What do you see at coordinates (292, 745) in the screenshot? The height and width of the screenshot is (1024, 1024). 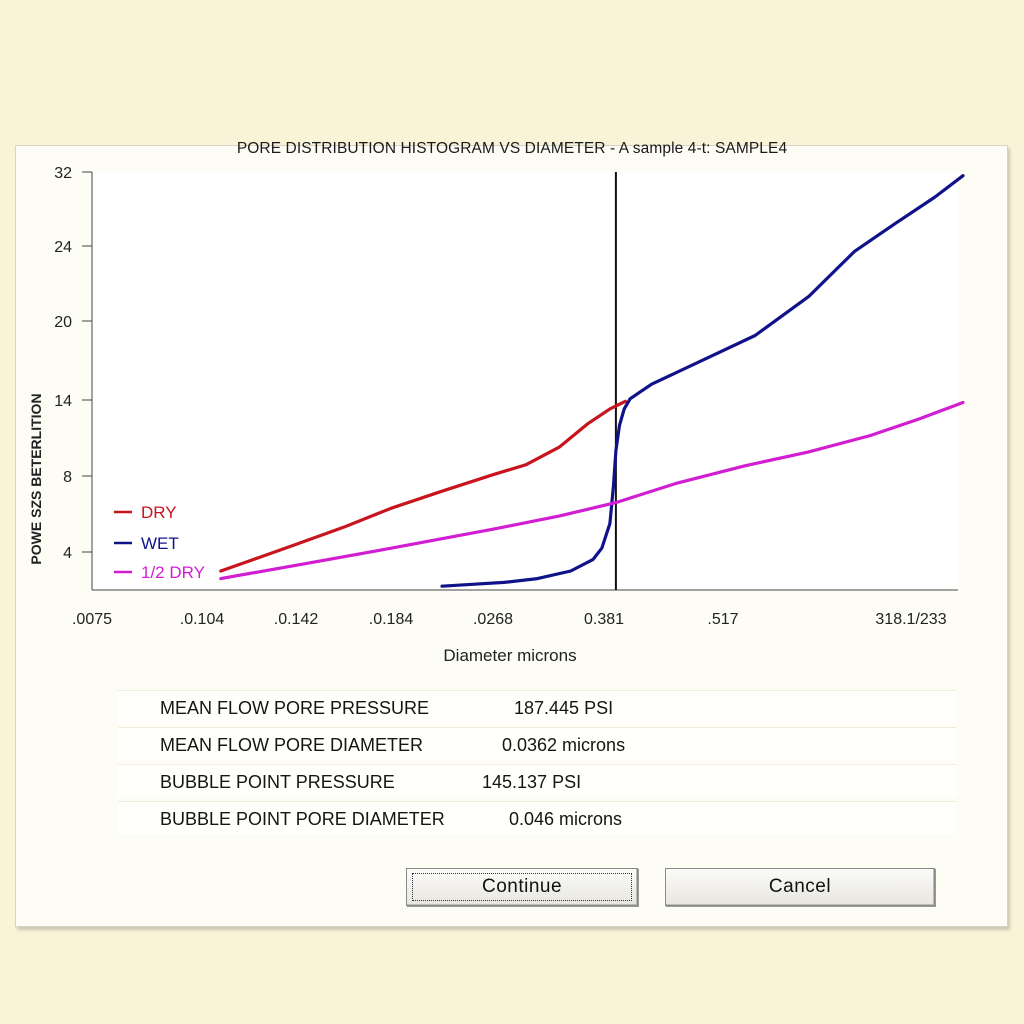 I see `stat-label: MEAN FLOW PORE DIAMETER` at bounding box center [292, 745].